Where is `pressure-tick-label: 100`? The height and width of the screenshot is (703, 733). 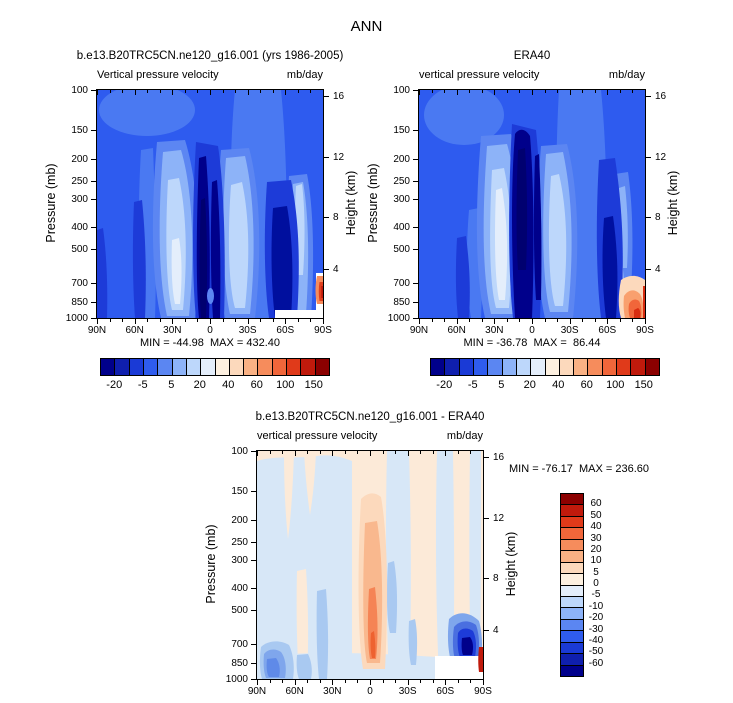
pressure-tick-label: 100 is located at coordinates (239, 451).